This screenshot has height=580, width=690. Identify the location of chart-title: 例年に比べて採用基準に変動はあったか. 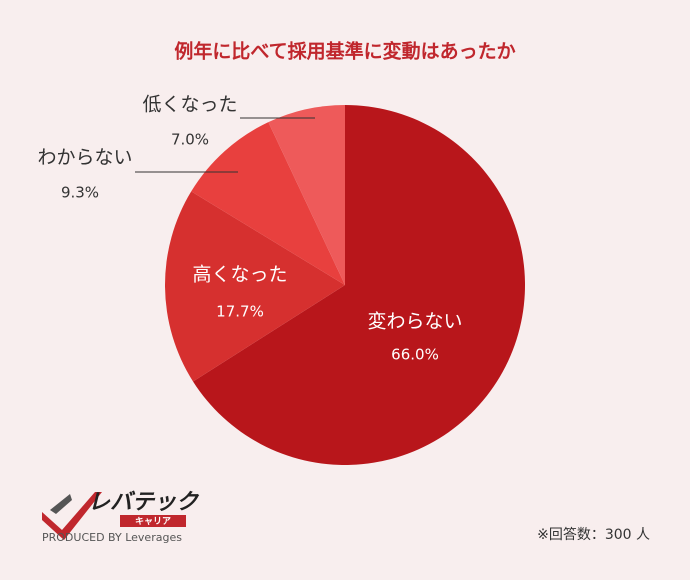
(344, 51).